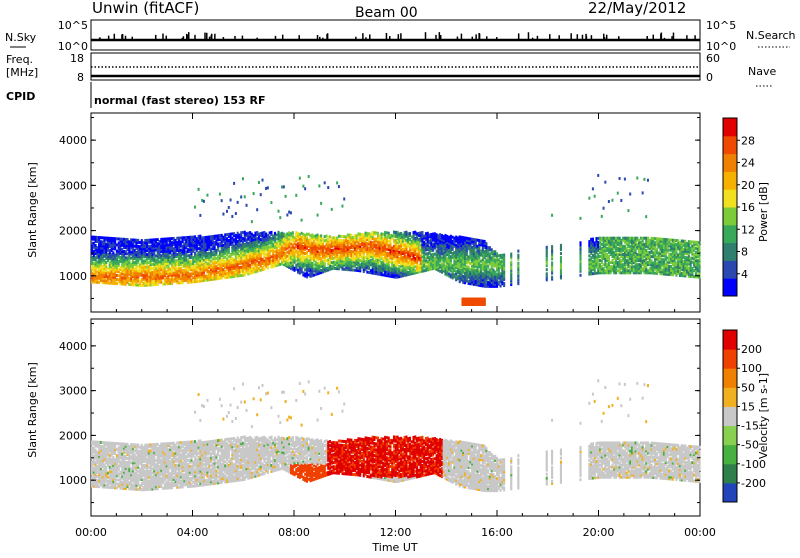 The image size is (800, 558). I want to click on nsky-tick-top: 10^5, so click(73, 25).